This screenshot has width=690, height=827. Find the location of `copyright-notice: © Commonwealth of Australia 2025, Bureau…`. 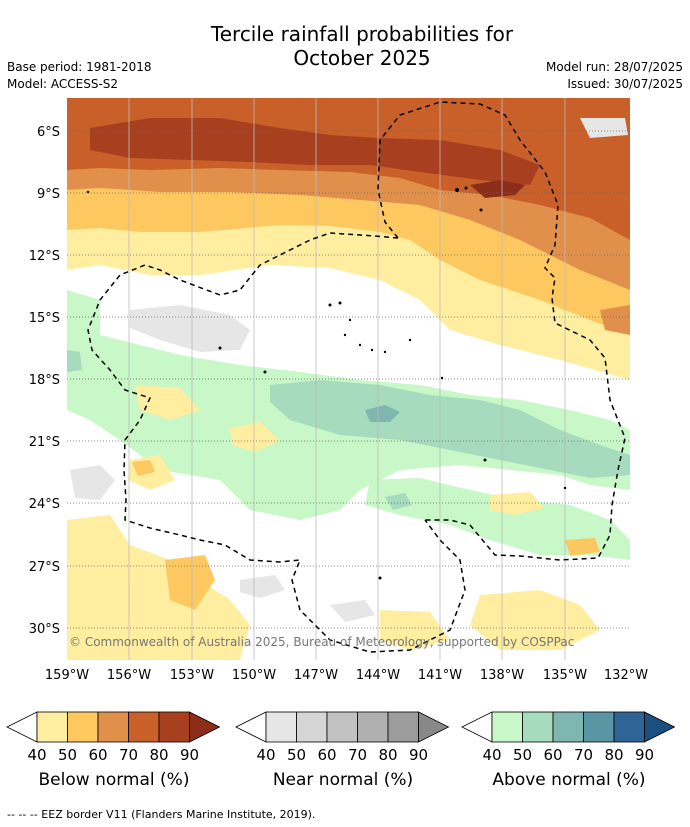

copyright-notice: © Commonwealth of Australia 2025, Bureau… is located at coordinates (321, 642).